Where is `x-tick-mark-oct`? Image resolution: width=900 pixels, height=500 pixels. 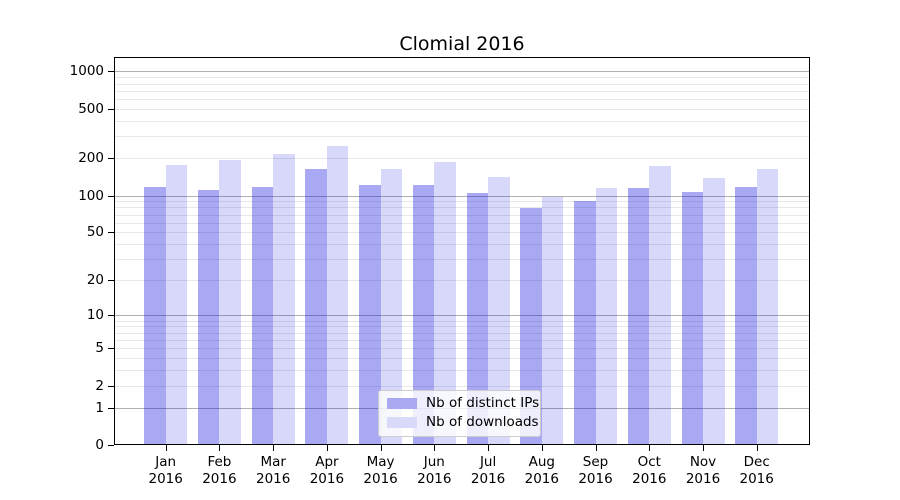 x-tick-mark-oct is located at coordinates (650, 448).